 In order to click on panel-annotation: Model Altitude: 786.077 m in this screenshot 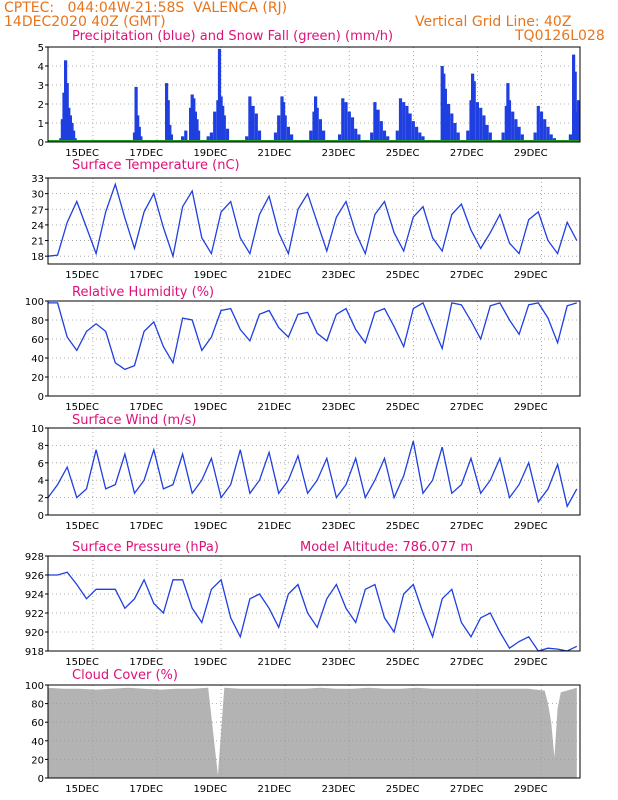, I will do `click(386, 547)`.